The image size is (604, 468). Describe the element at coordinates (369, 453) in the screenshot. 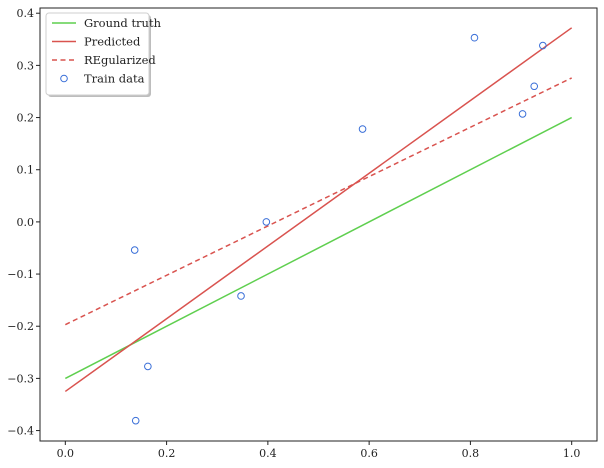

I see `x-tick-label: 0.6` at that location.